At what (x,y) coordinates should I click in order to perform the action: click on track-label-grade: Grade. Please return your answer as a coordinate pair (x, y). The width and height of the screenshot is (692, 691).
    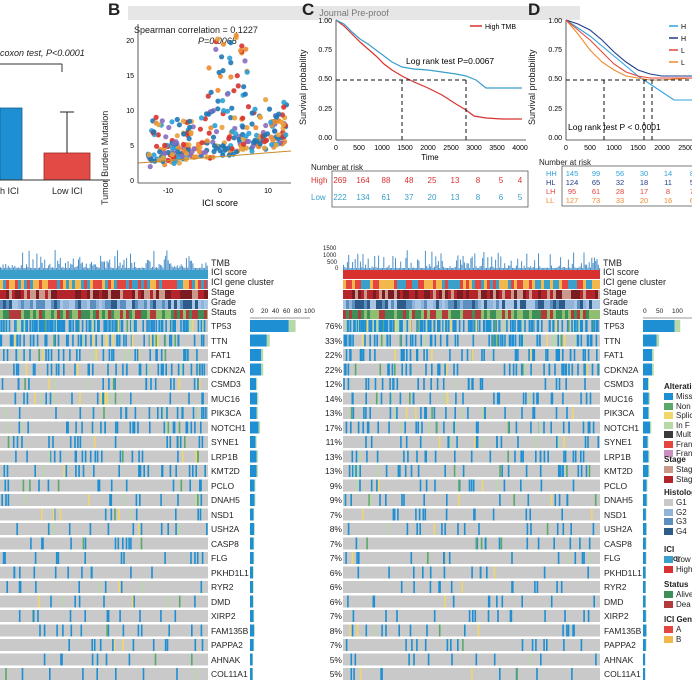
    Looking at the image, I should click on (224, 302).